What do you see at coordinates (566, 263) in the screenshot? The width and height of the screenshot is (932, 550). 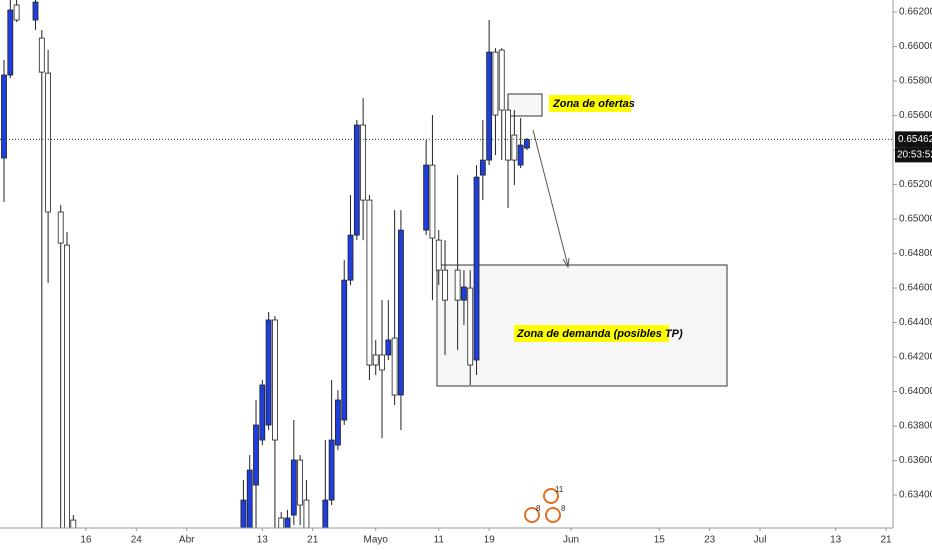 I see `arrow-head` at bounding box center [566, 263].